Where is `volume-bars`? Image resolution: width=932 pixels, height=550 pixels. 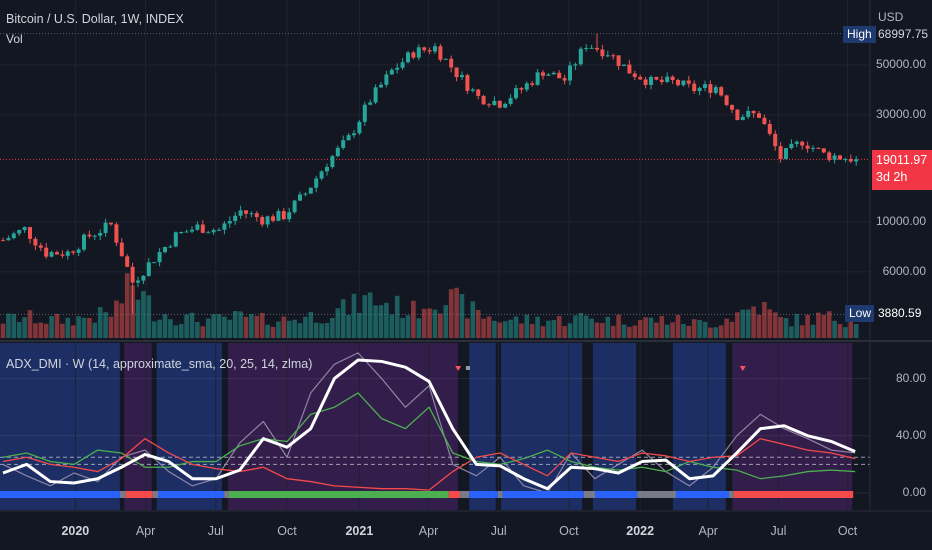 volume-bars is located at coordinates (429, 305).